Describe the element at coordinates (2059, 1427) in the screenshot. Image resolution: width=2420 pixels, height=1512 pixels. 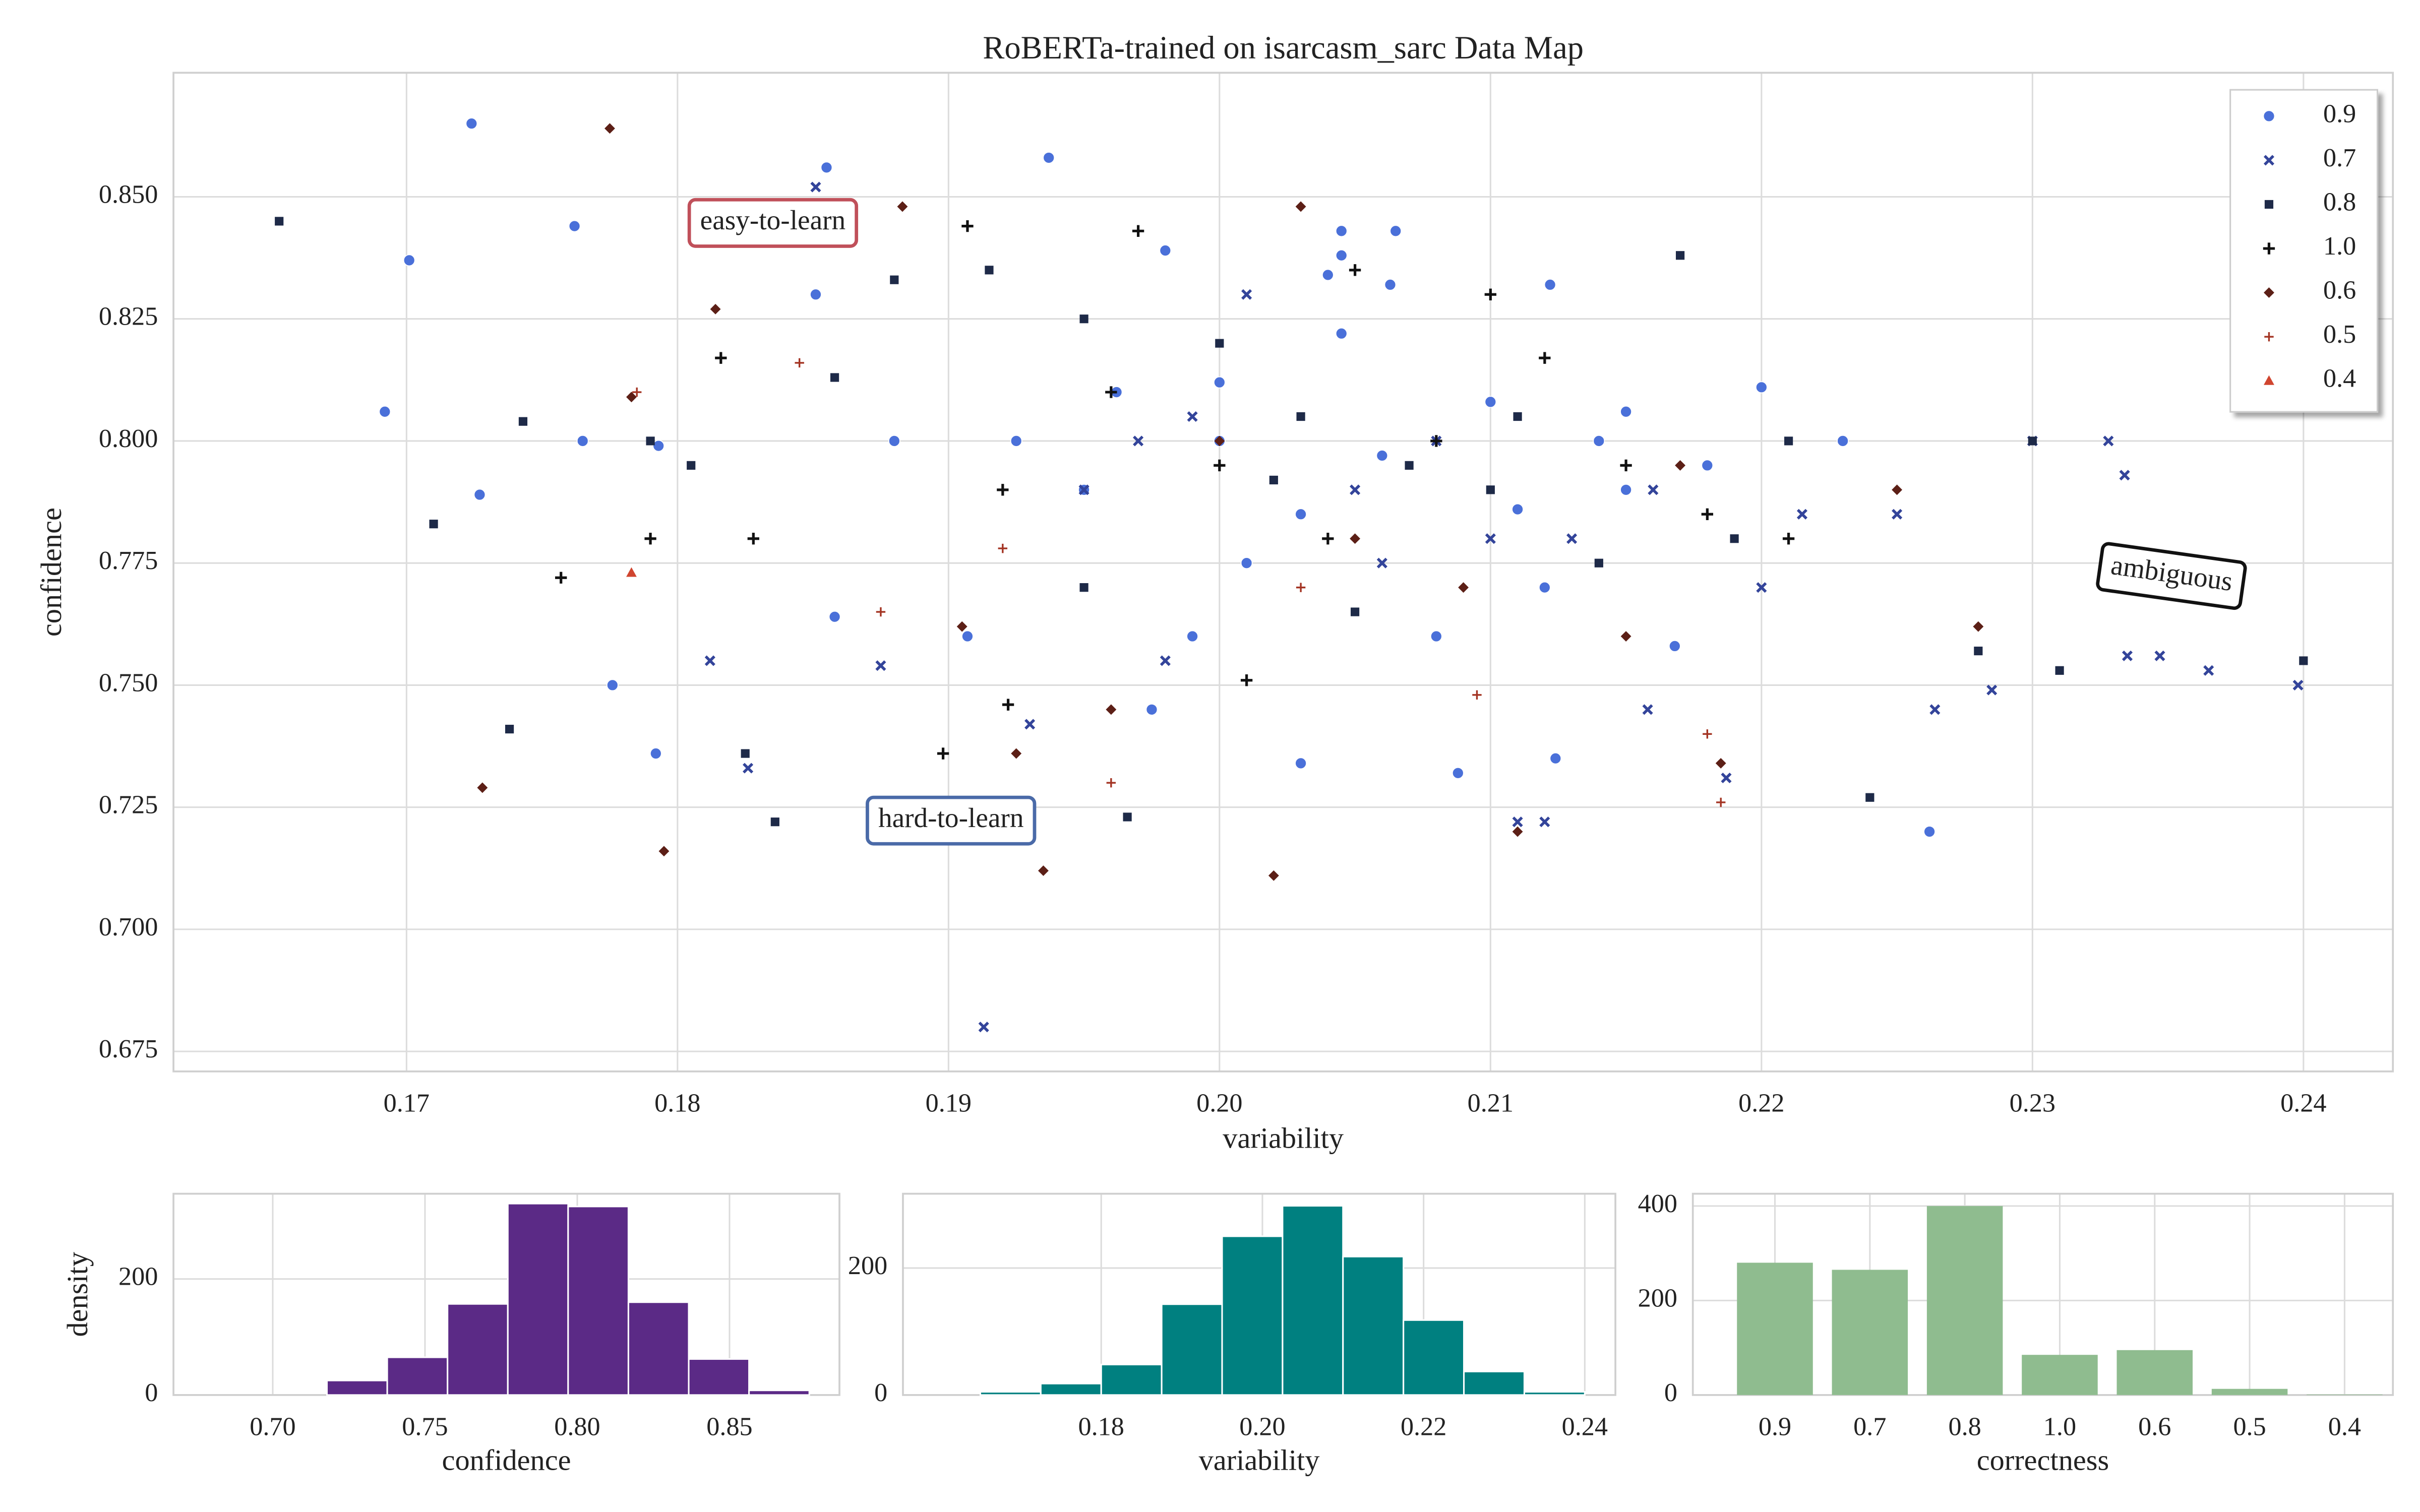
I see `x-tick-label: 1.0` at that location.